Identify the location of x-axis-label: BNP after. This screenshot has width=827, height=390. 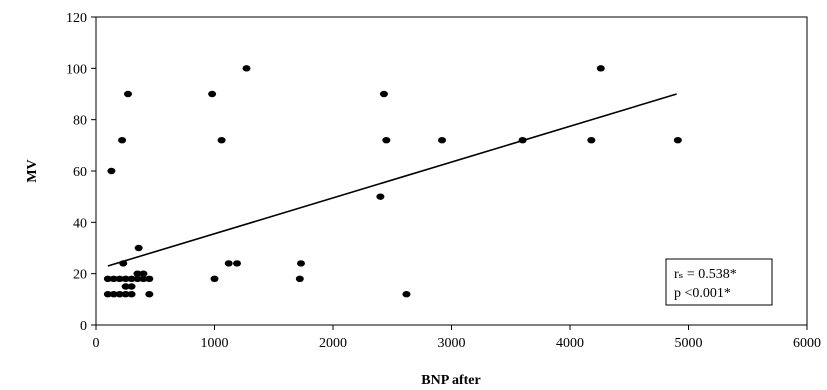
(450, 380).